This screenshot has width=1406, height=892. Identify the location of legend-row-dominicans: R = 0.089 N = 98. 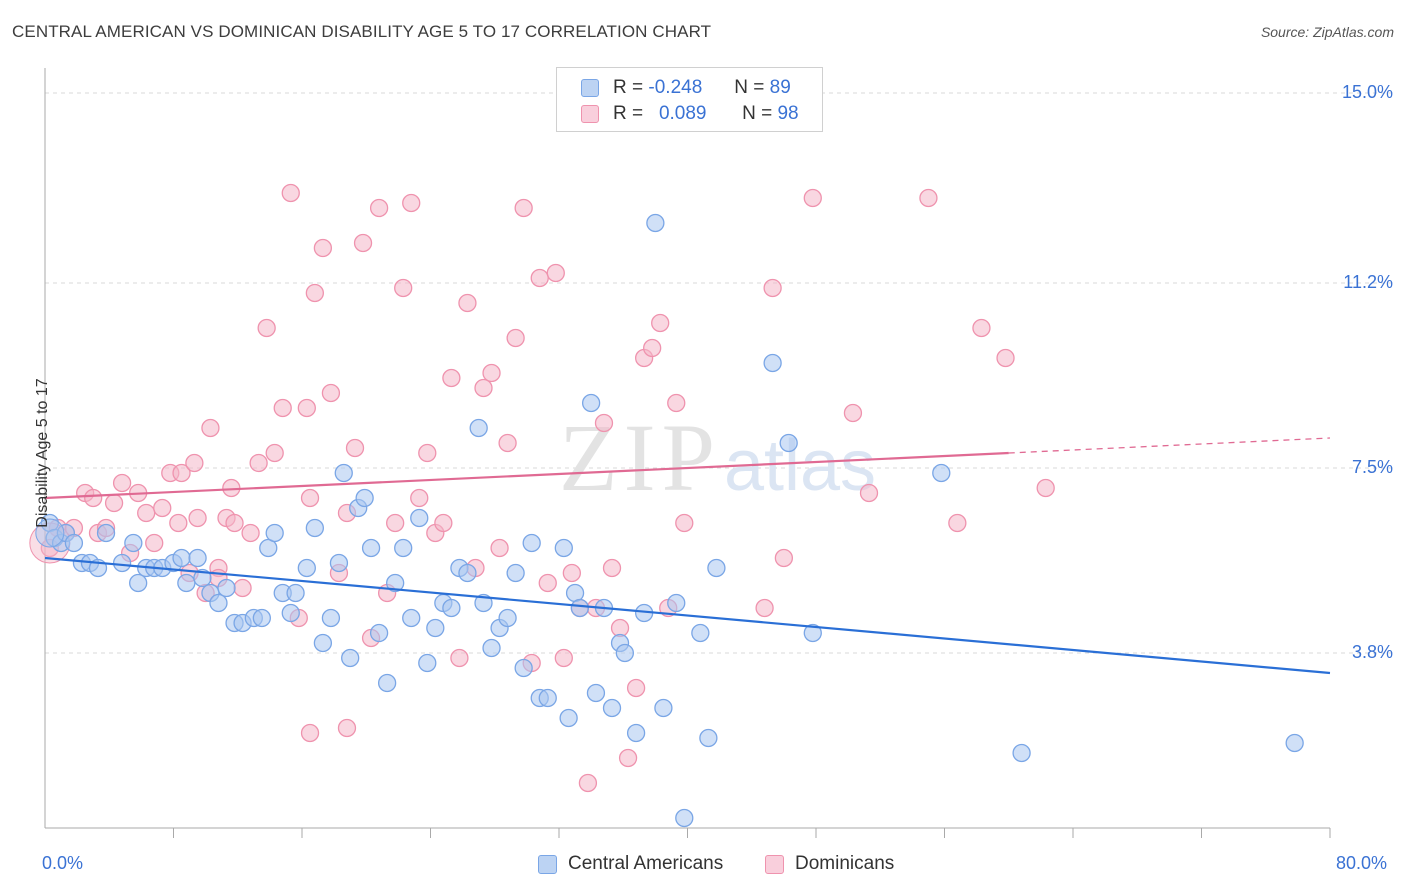
(690, 114).